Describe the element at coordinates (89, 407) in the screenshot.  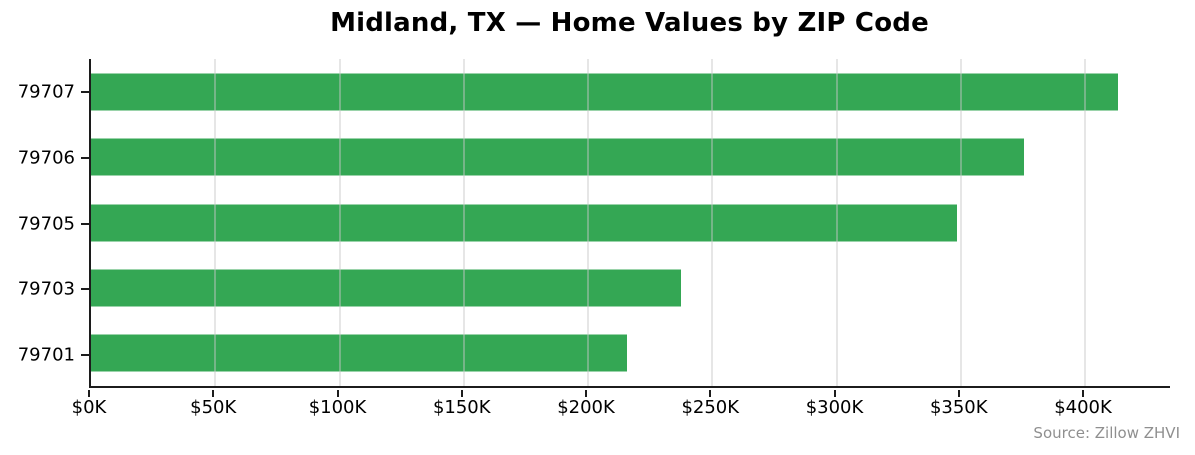
I see `x-tick-label-0k: $0K` at that location.